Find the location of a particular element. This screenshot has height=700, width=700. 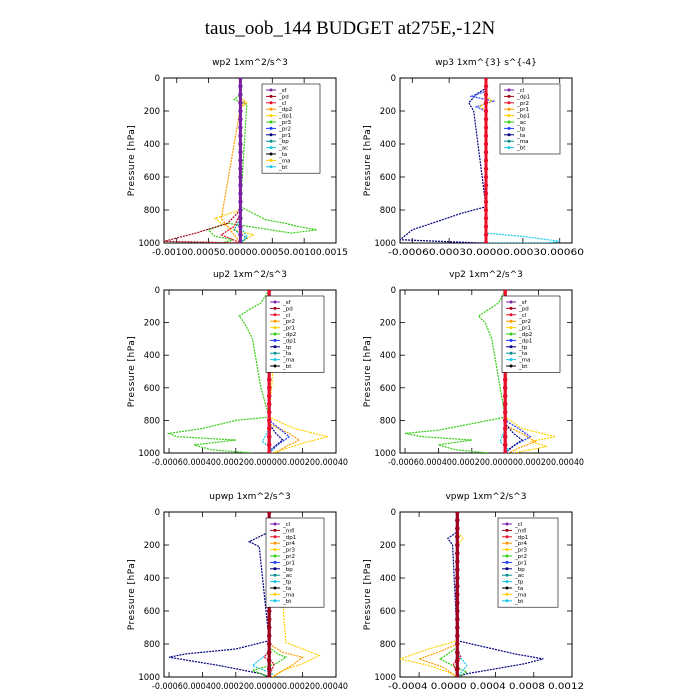

legend-entry: _bt is located at coordinates (521, 149).